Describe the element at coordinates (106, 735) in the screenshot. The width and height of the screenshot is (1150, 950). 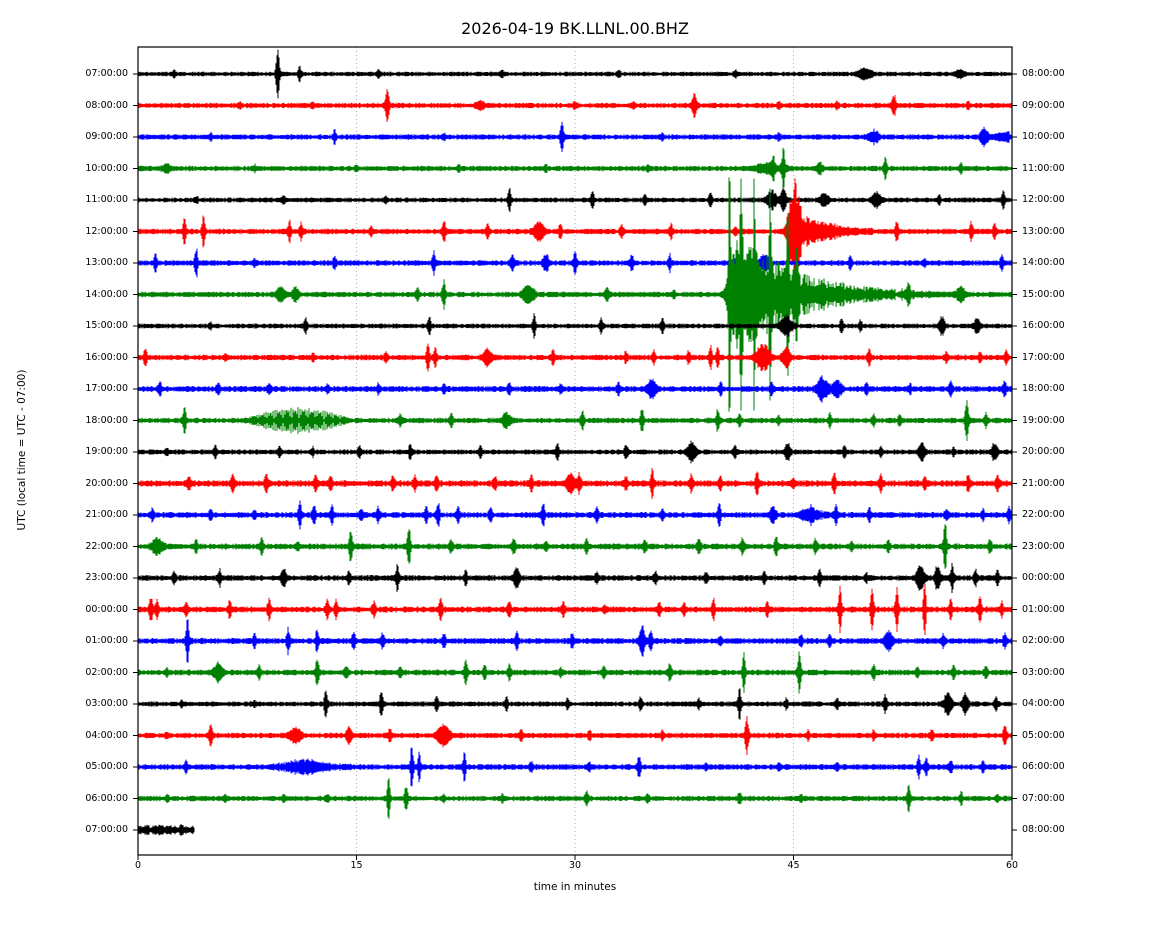
I see `left-time-label: 04:00:00` at that location.